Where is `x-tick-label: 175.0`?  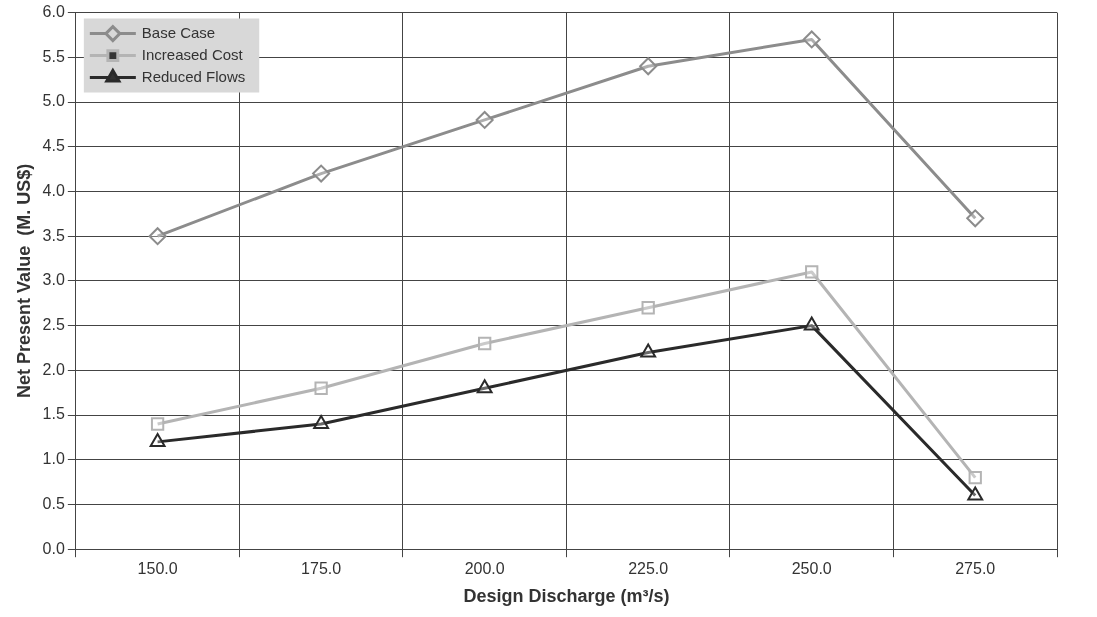
x-tick-label: 175.0 is located at coordinates (321, 569).